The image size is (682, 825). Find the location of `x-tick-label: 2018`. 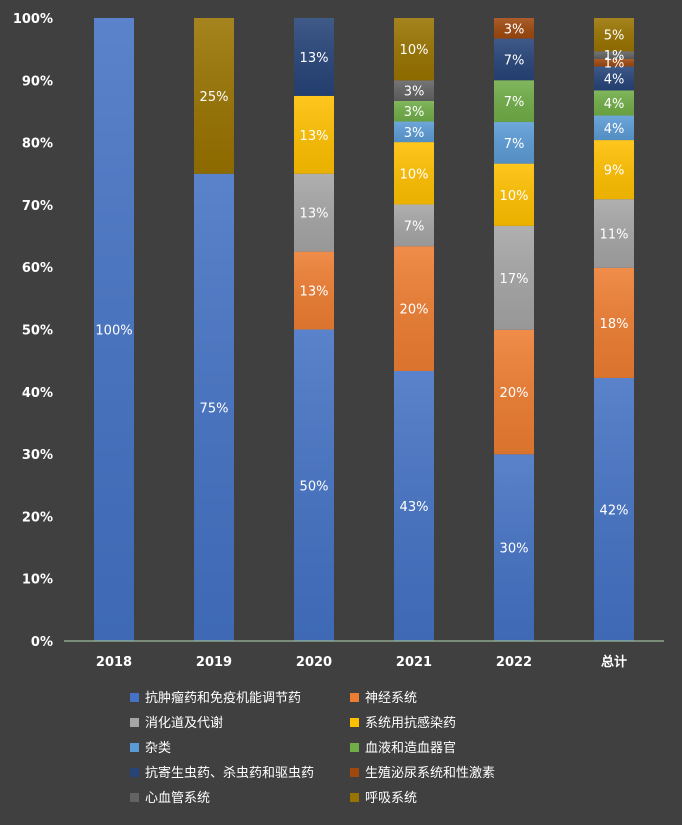

x-tick-label: 2018 is located at coordinates (114, 662).